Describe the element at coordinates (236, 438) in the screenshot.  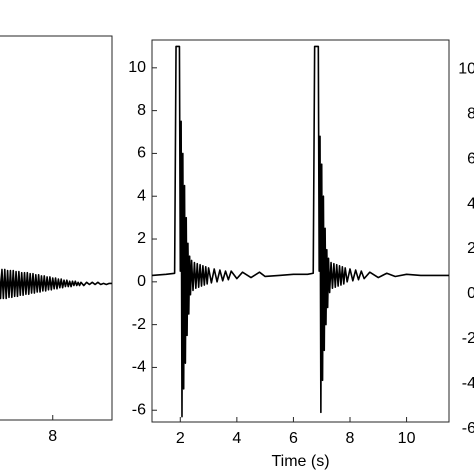
I see `x-tick-label: 4` at that location.